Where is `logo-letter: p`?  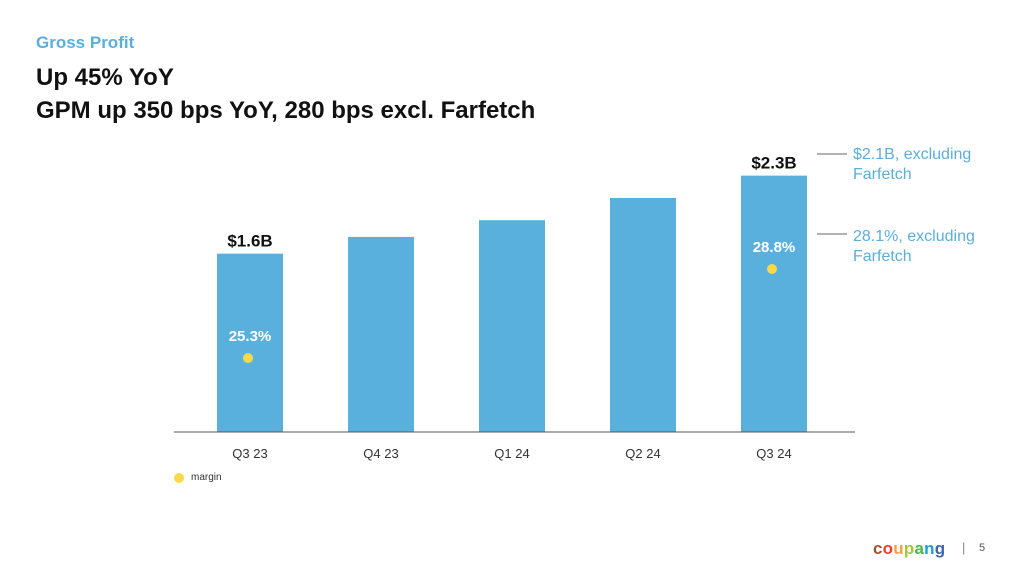
logo-letter: p is located at coordinates (909, 548).